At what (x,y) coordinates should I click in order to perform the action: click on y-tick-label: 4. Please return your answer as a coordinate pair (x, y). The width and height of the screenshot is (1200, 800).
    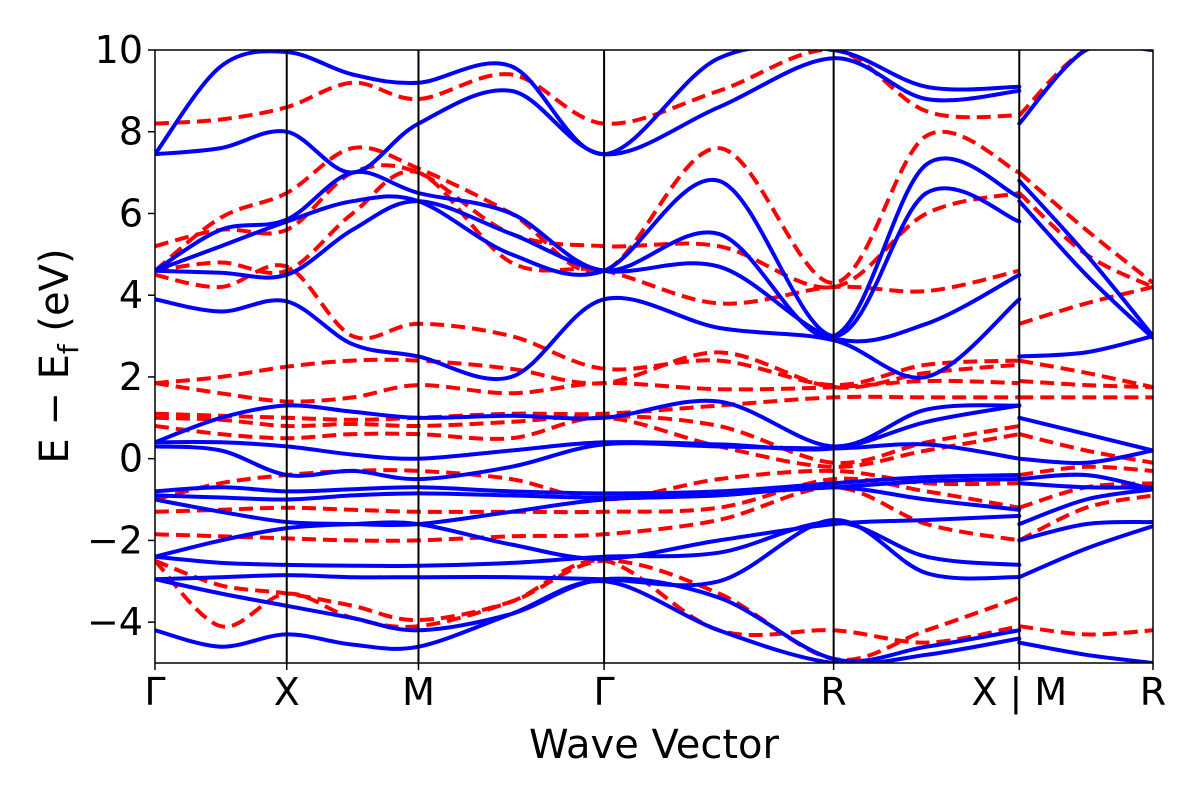
    Looking at the image, I should click on (131, 295).